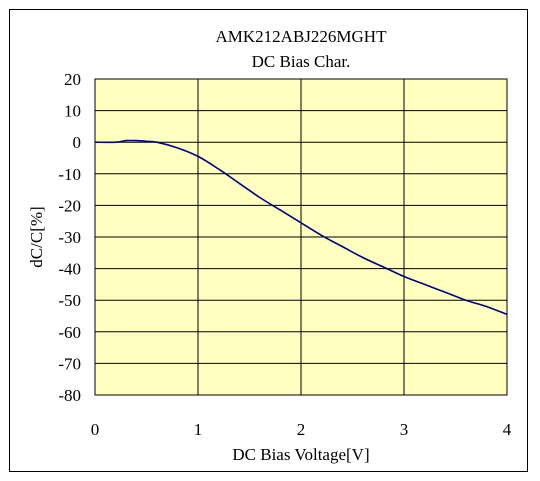 The width and height of the screenshot is (540, 481). What do you see at coordinates (69, 363) in the screenshot?
I see `y-tick-label: -70` at bounding box center [69, 363].